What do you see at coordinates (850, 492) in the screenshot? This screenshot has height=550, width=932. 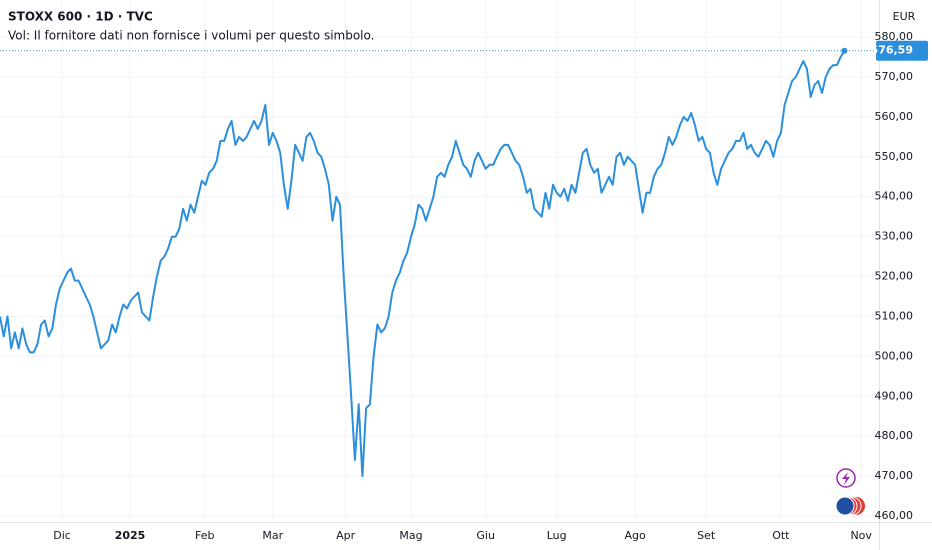 I see `icons` at bounding box center [850, 492].